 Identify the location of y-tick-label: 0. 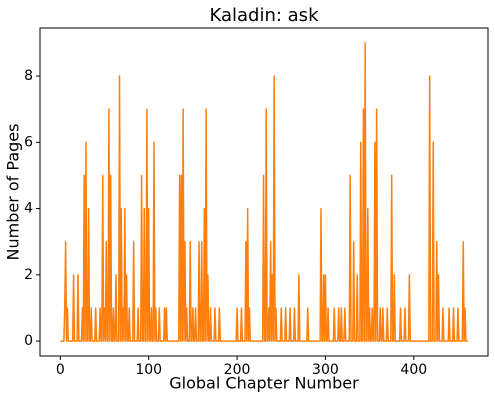
(28, 341).